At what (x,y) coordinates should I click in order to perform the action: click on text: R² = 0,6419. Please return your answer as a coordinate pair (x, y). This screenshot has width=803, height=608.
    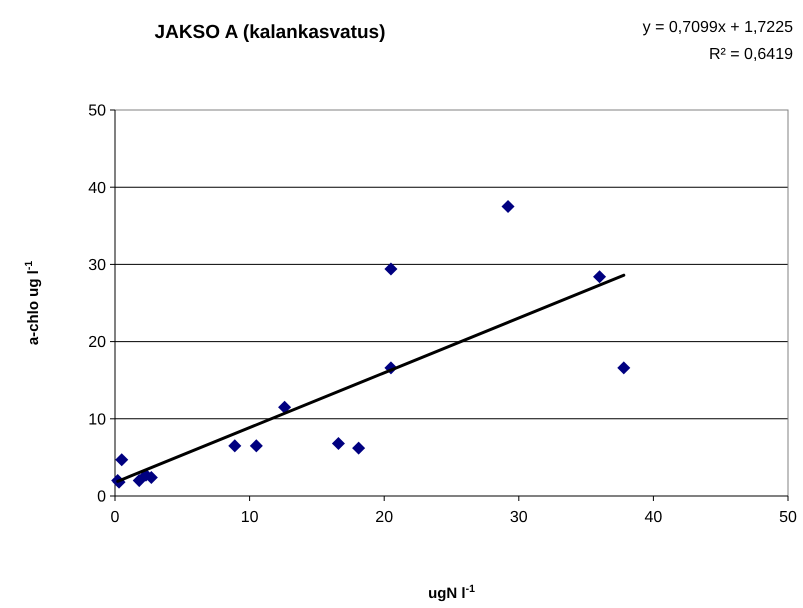
    Looking at the image, I should click on (751, 54).